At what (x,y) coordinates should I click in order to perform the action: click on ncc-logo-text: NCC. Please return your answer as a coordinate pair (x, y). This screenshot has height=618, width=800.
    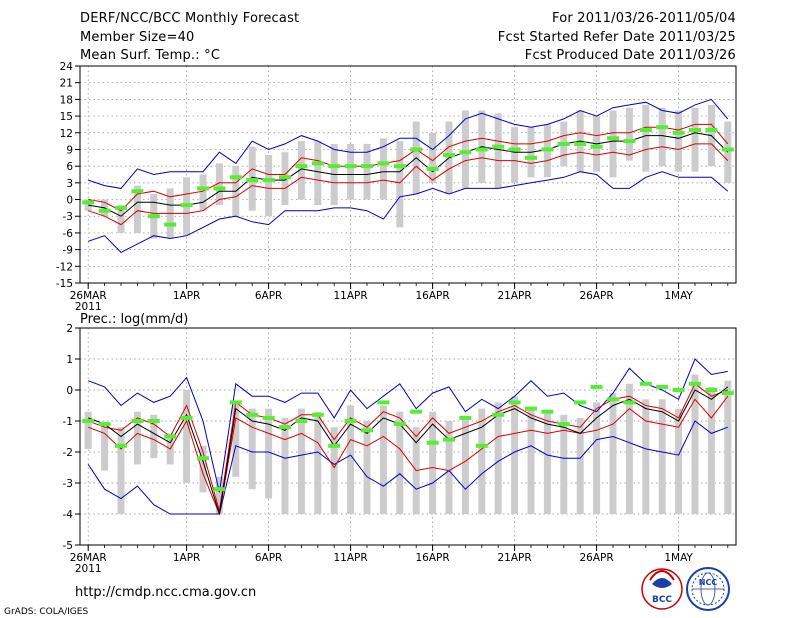
    Looking at the image, I should click on (708, 582).